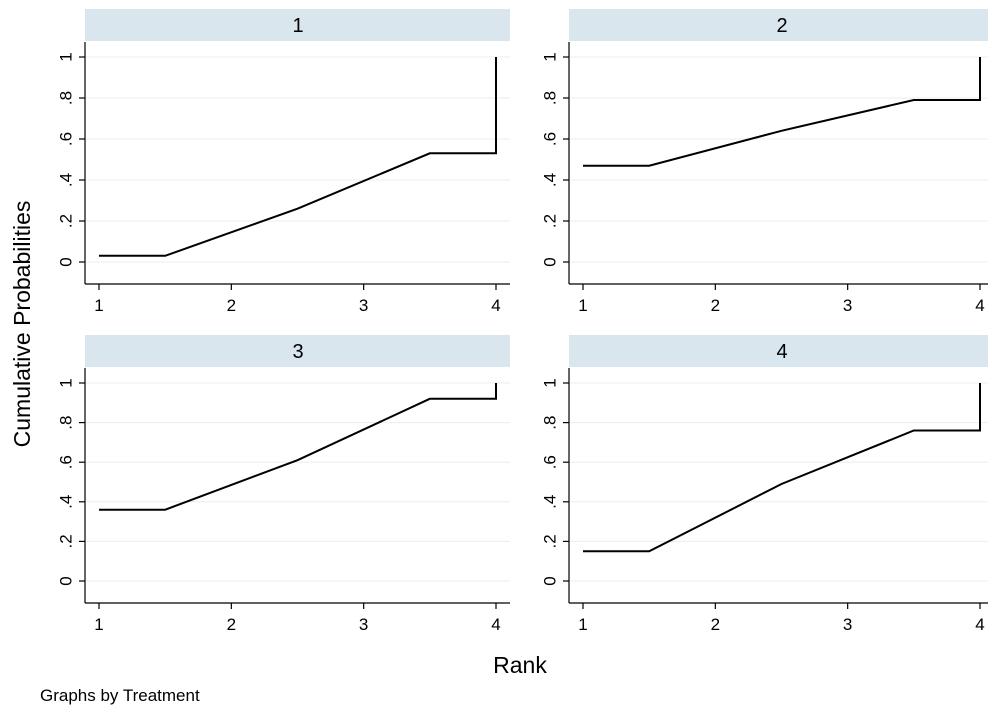 This screenshot has width=988, height=711. Describe the element at coordinates (781, 352) in the screenshot. I see `panel-title: 4` at that location.